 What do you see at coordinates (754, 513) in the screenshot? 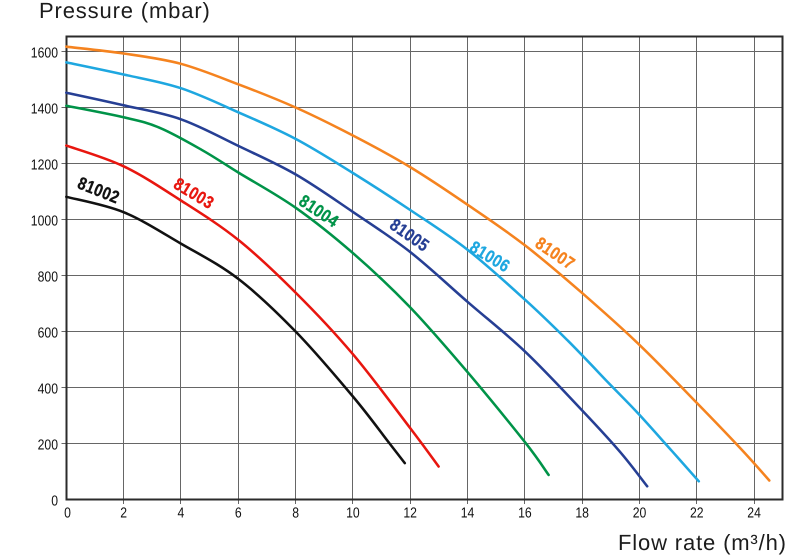
I see `svg-text: 24` at bounding box center [754, 513].